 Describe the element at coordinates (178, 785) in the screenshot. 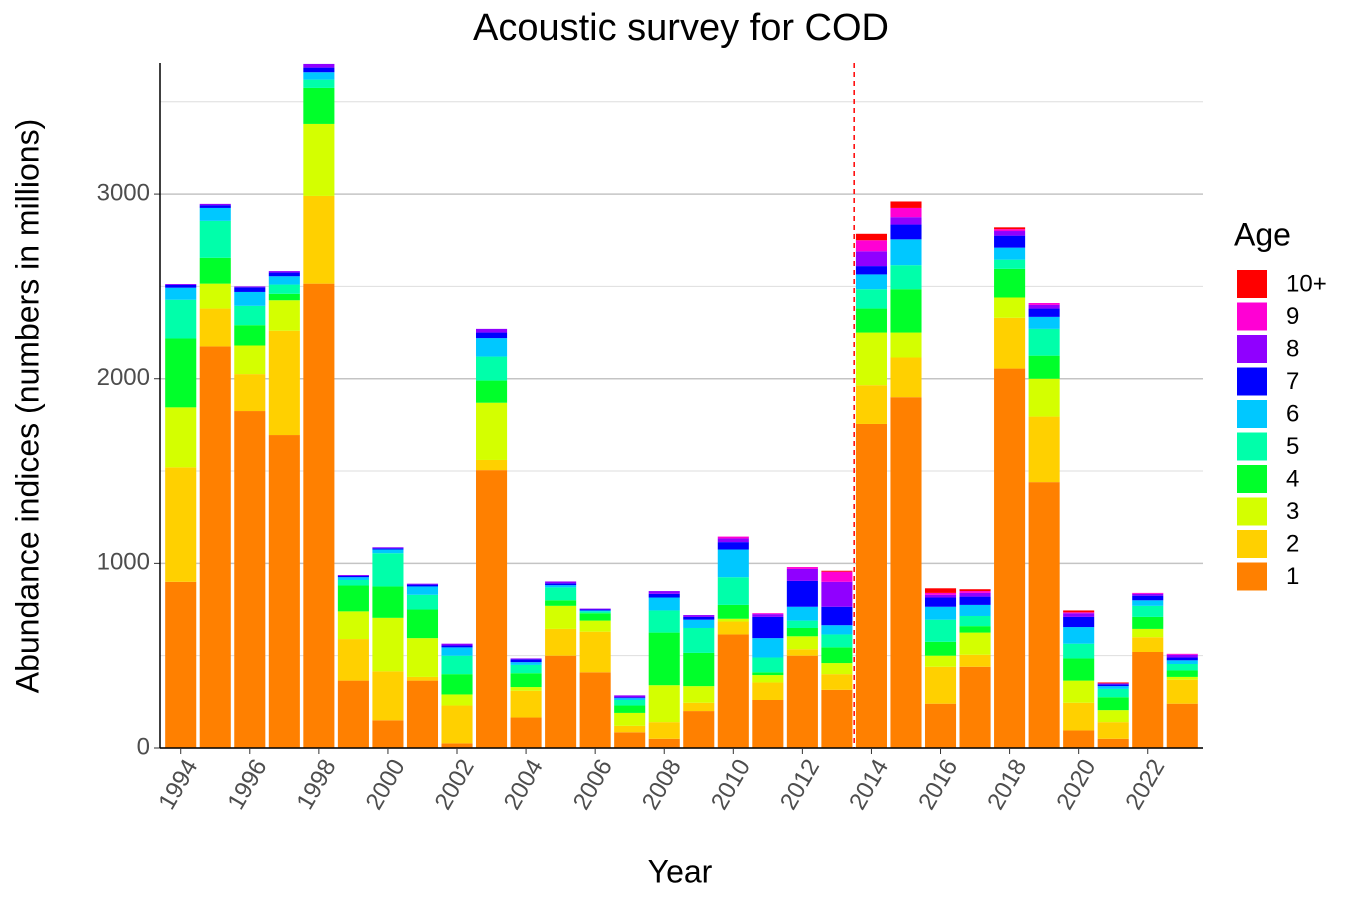

I see `x-tick-label: 1994` at that location.